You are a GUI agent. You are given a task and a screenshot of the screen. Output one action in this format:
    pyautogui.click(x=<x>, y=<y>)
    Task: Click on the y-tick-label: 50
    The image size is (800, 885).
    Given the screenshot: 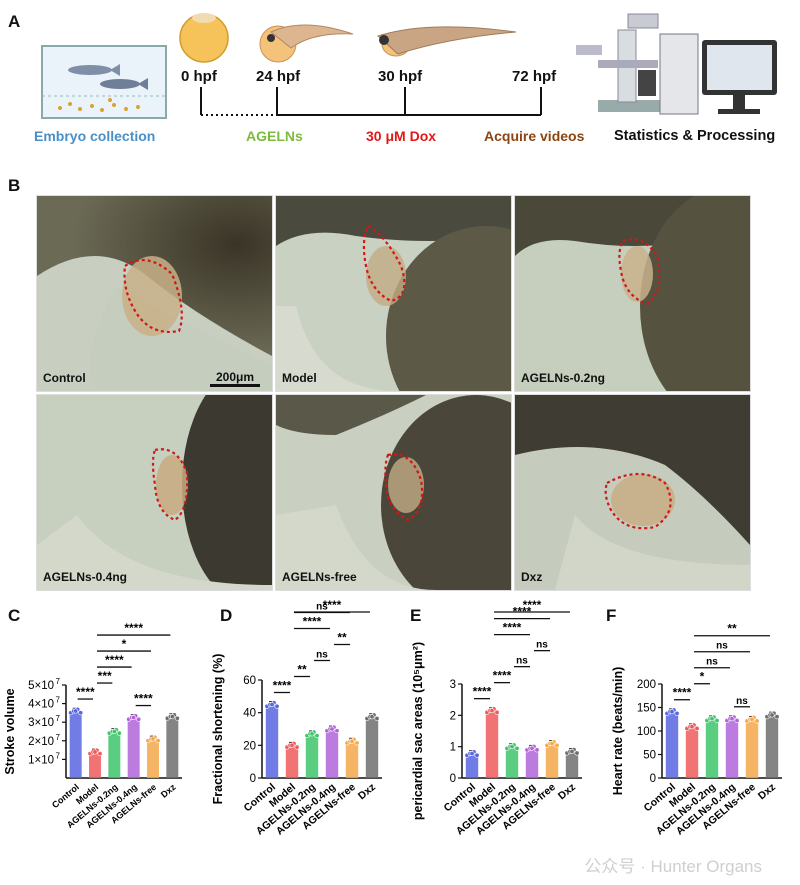 What is the action you would take?
    pyautogui.click(x=649, y=756)
    